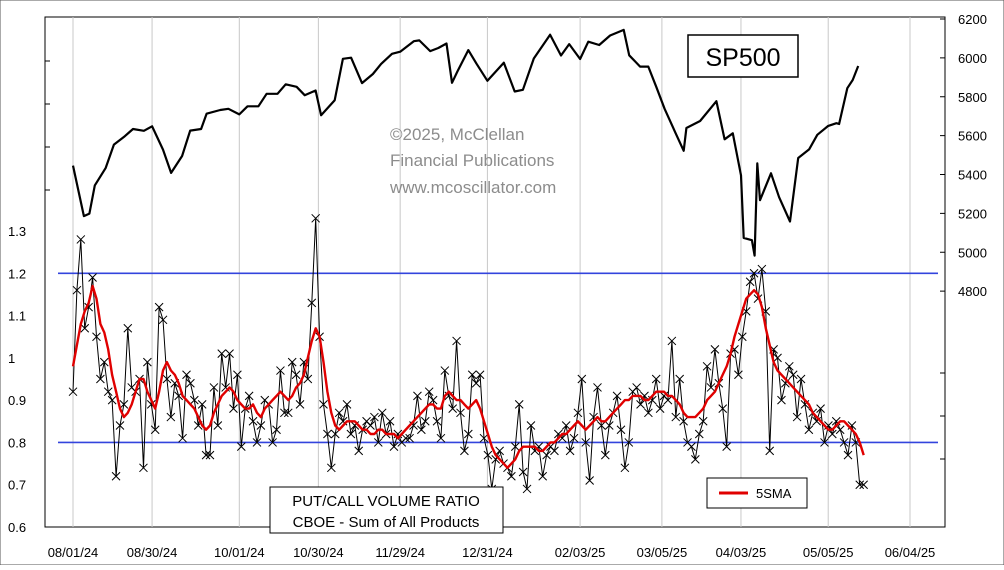 The image size is (1004, 570). What do you see at coordinates (972, 175) in the screenshot?
I see `right-tick-label-4: 5400` at bounding box center [972, 175].